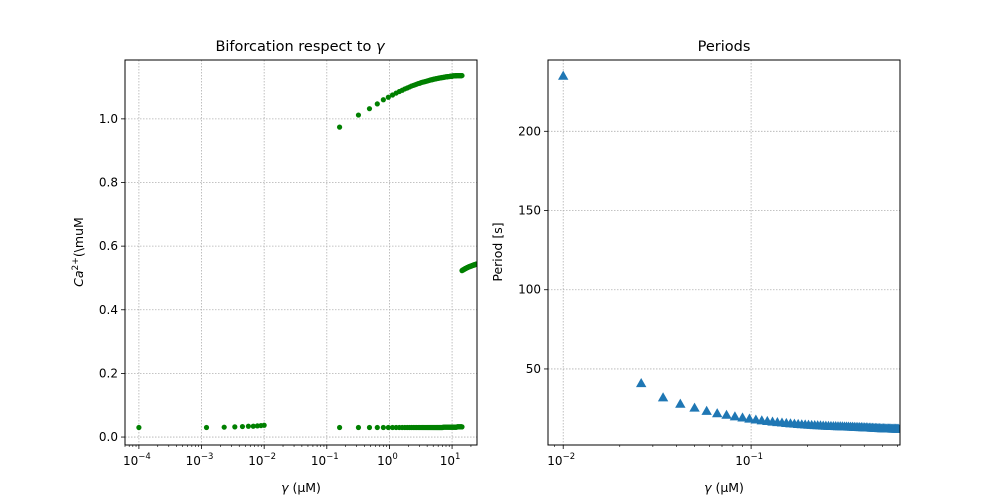  I want to click on chart1-y-axis-label: Ca2+(\muM, so click(78, 252).